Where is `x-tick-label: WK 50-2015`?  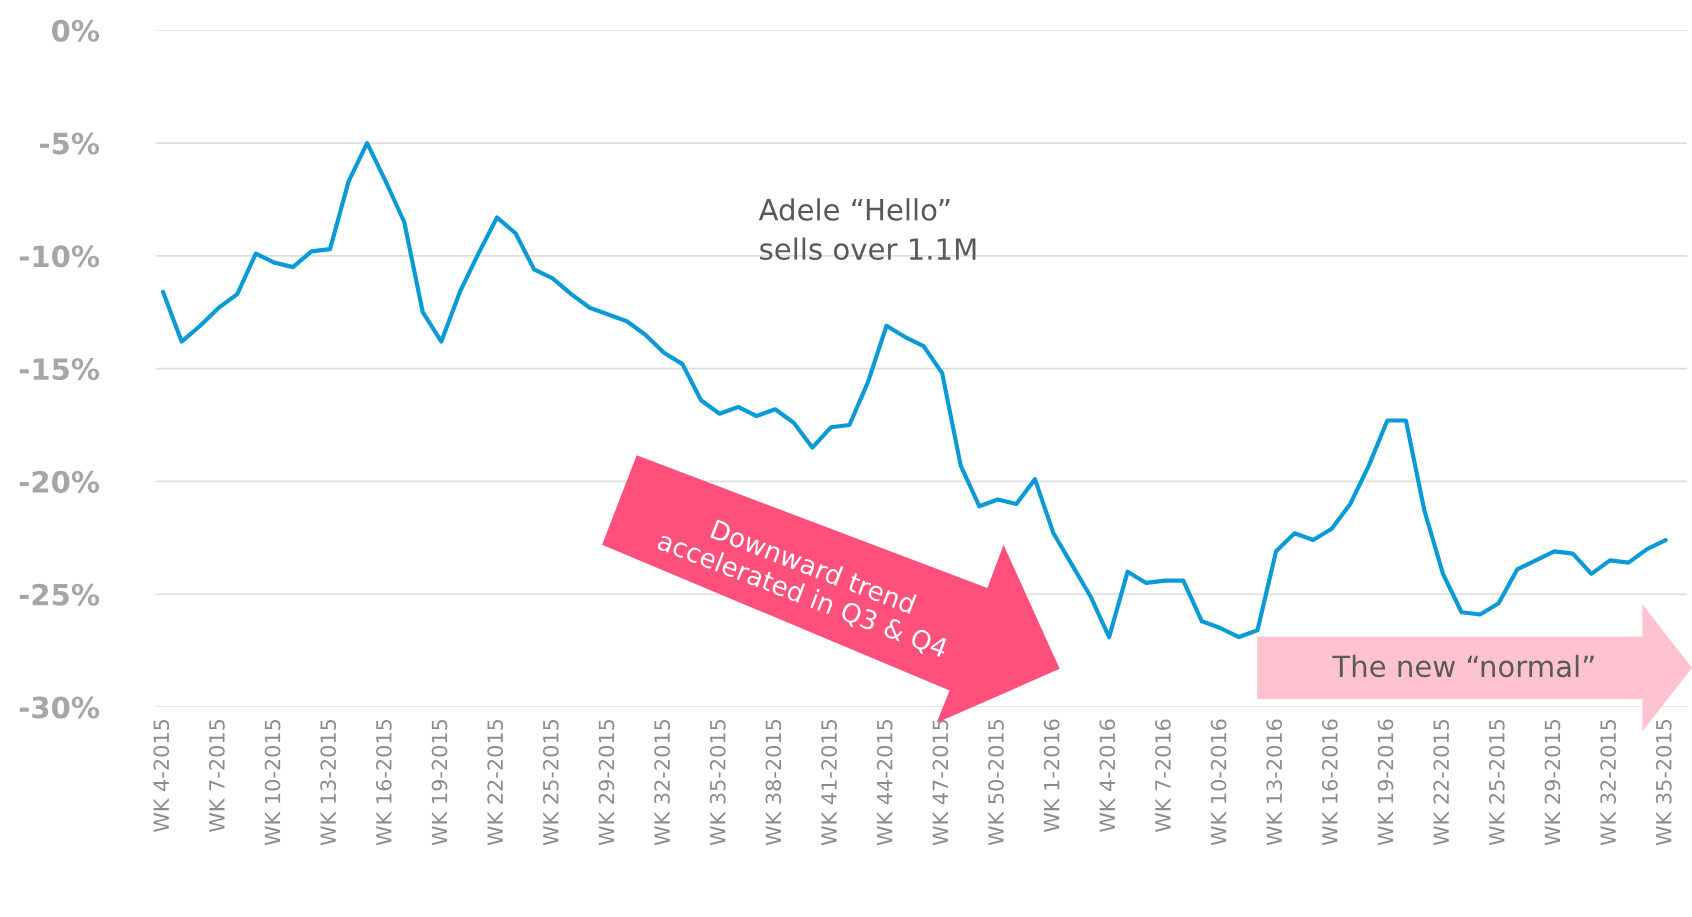 x-tick-label: WK 50-2015 is located at coordinates (996, 782).